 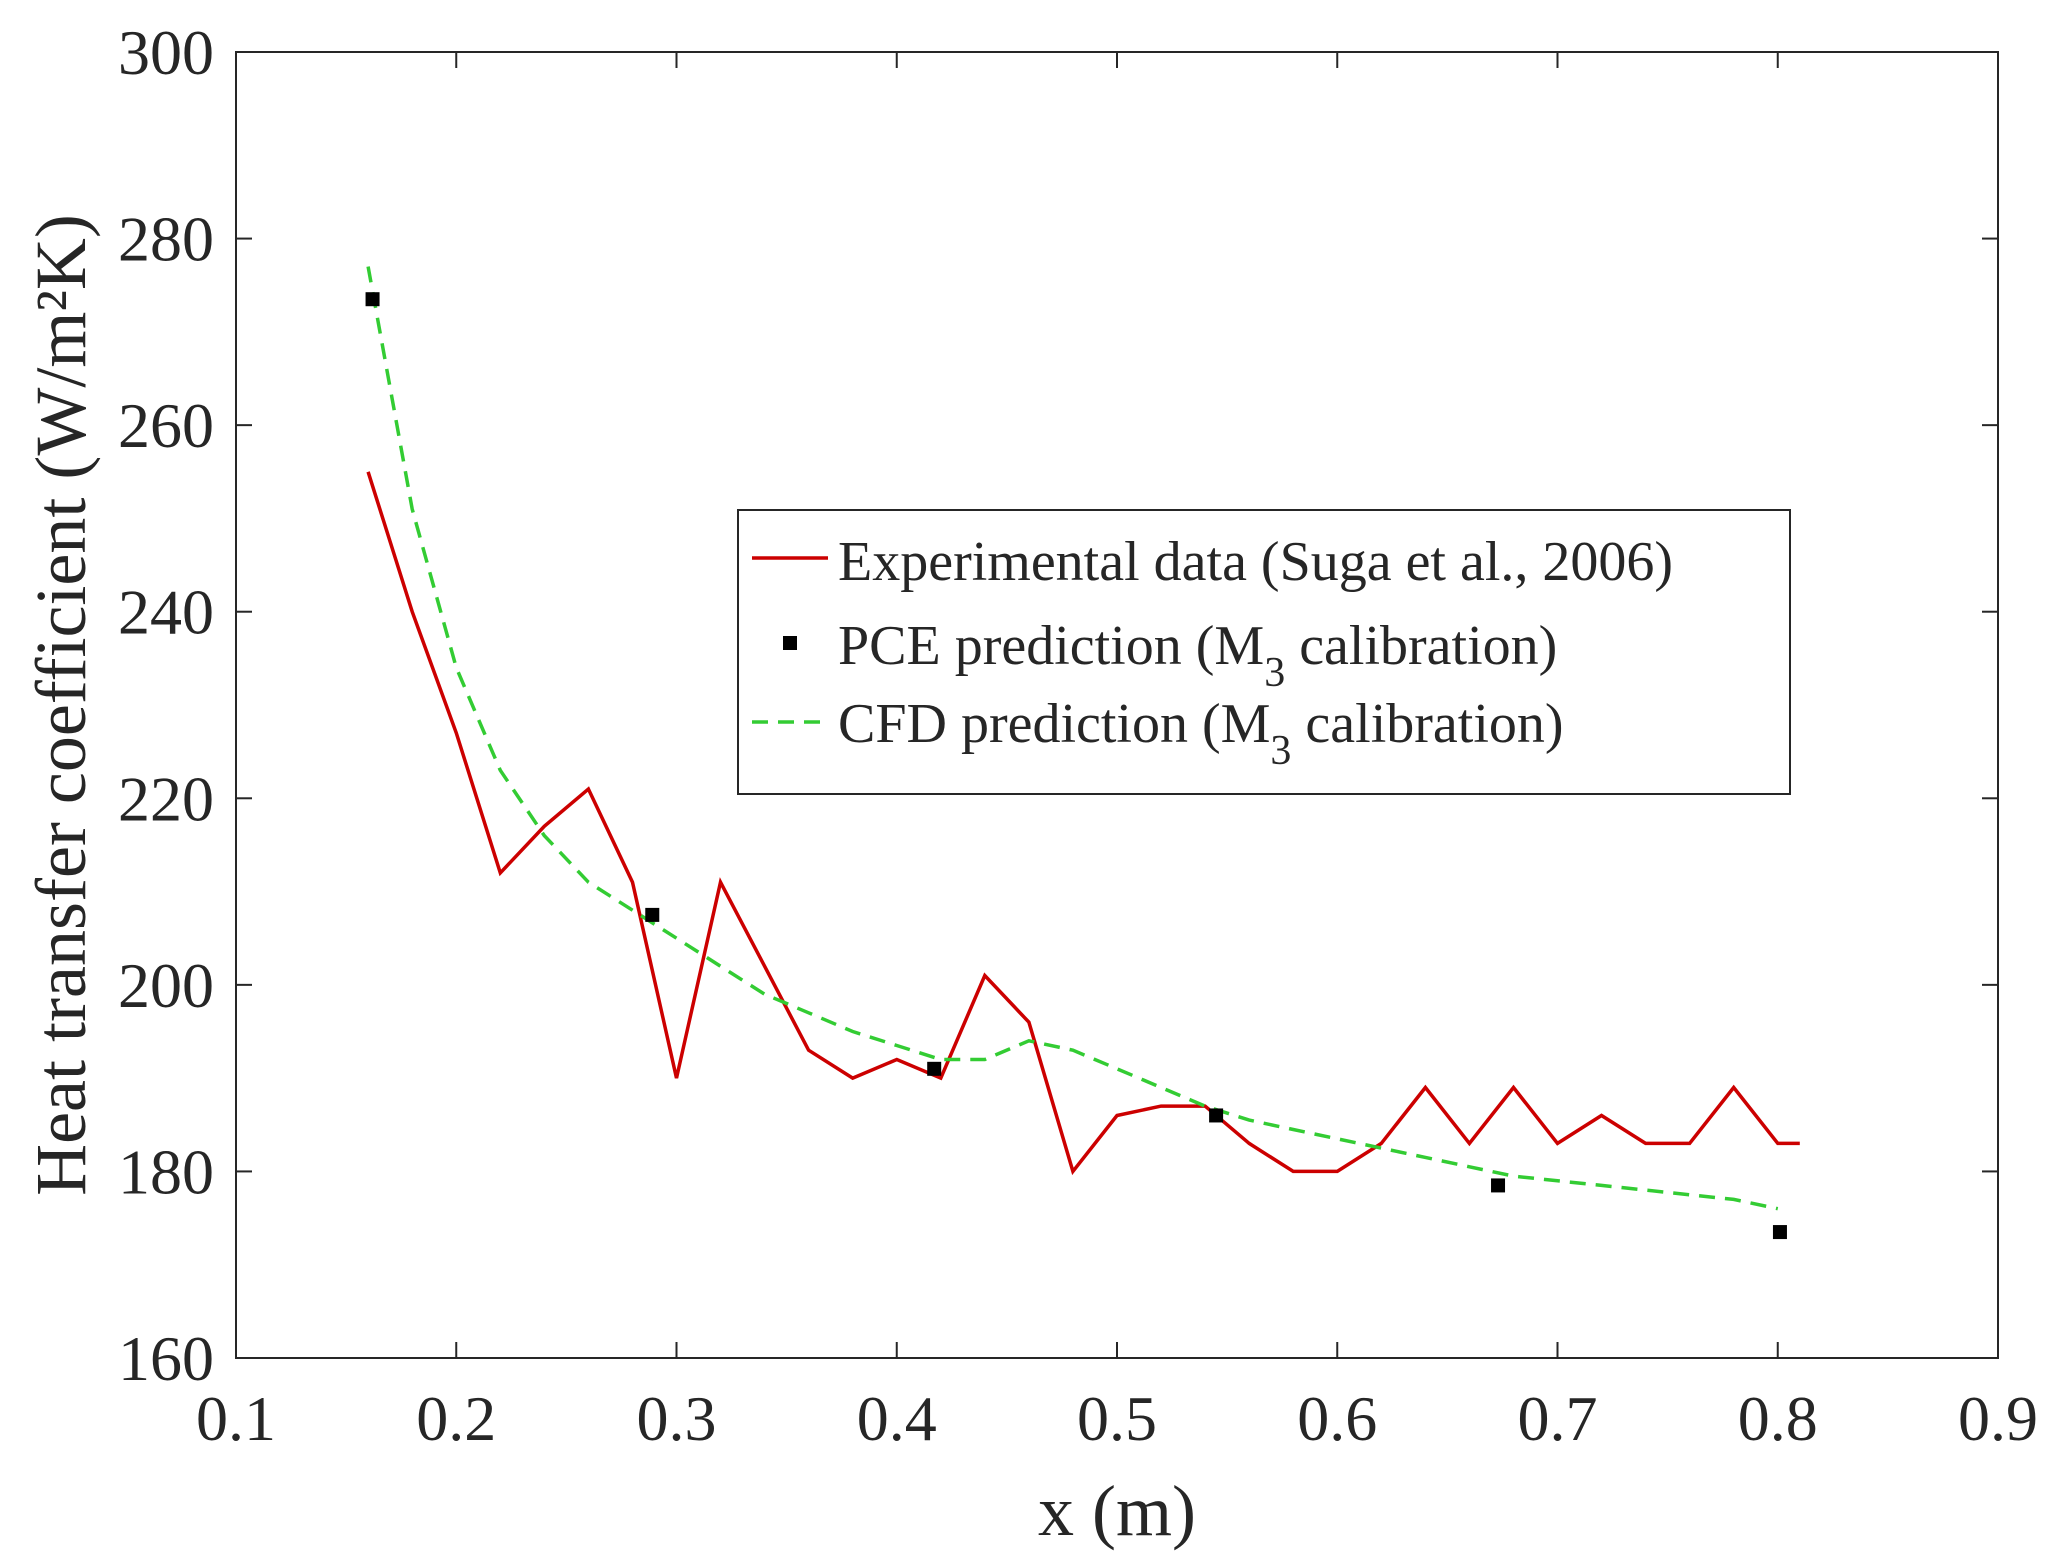 I want to click on x-tick-label: 0.7, so click(x=1558, y=1418).